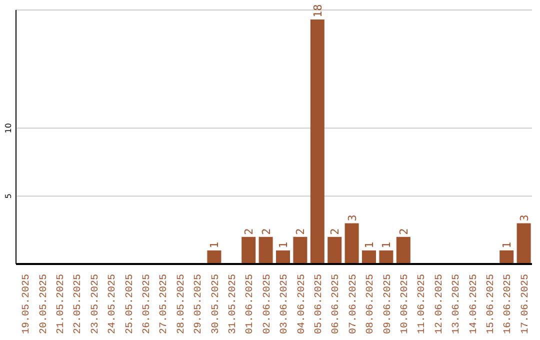 The height and width of the screenshot is (340, 540). Describe the element at coordinates (474, 304) in the screenshot. I see `x-tick-label: 14.06.2025` at that location.